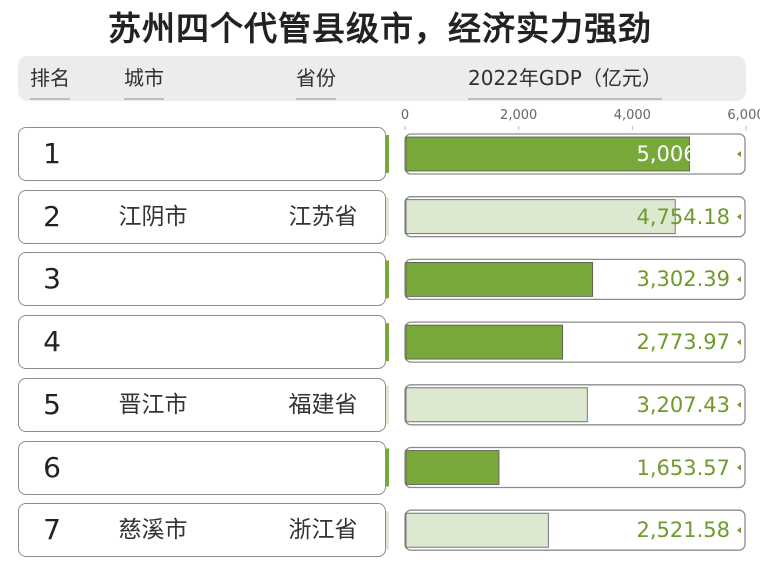 This screenshot has height=565, width=760. Describe the element at coordinates (153, 216) in the screenshot. I see `city-name: 江阴市` at that location.